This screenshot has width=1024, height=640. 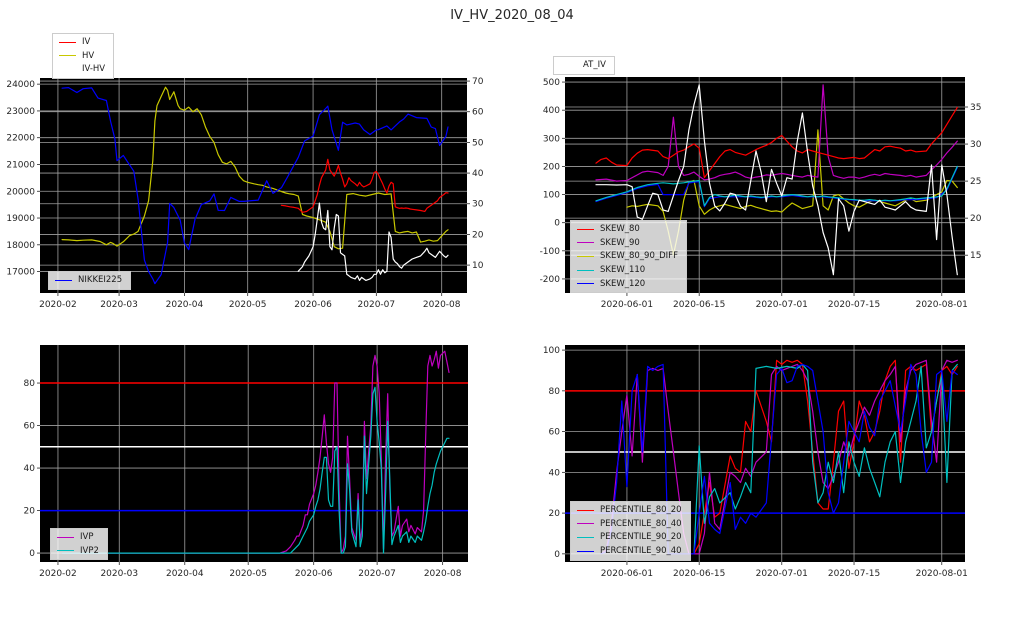 I want to click on legend-label: SKEW_90, so click(x=620, y=242).